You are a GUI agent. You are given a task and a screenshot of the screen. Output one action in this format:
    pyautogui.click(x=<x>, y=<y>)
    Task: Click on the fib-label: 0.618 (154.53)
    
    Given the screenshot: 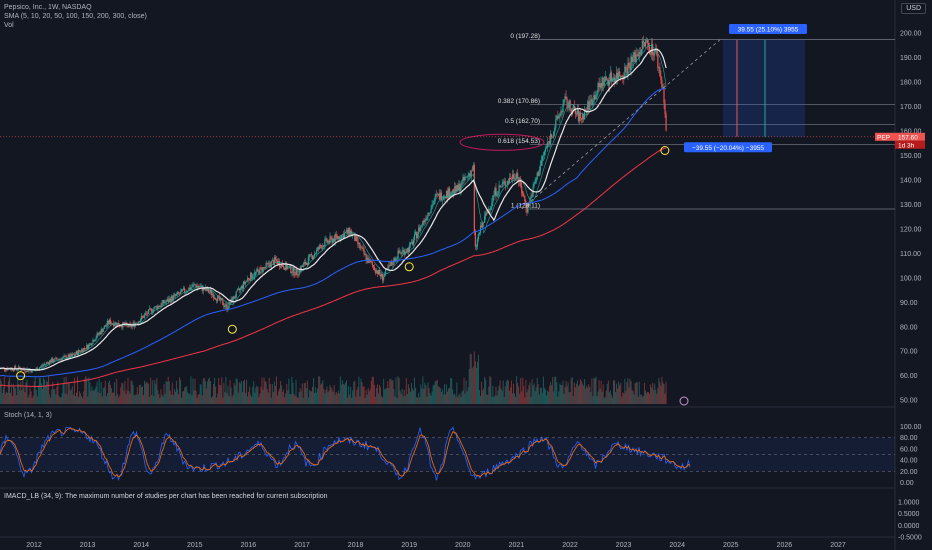 What is the action you would take?
    pyautogui.click(x=519, y=141)
    